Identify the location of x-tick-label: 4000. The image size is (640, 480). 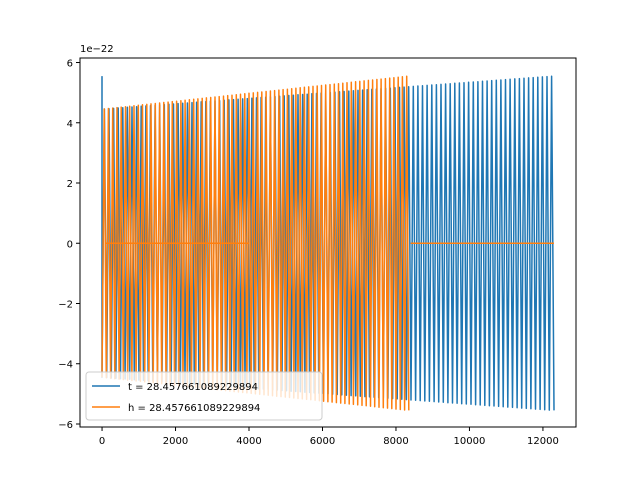
(248, 441).